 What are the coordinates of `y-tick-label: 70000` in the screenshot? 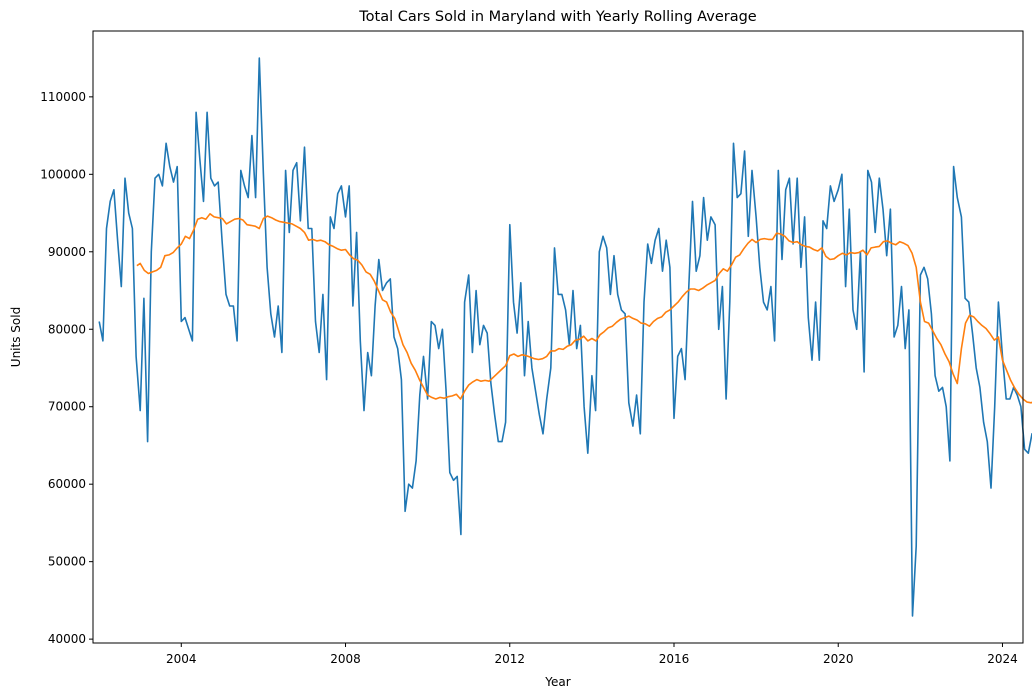 It's located at (67, 407).